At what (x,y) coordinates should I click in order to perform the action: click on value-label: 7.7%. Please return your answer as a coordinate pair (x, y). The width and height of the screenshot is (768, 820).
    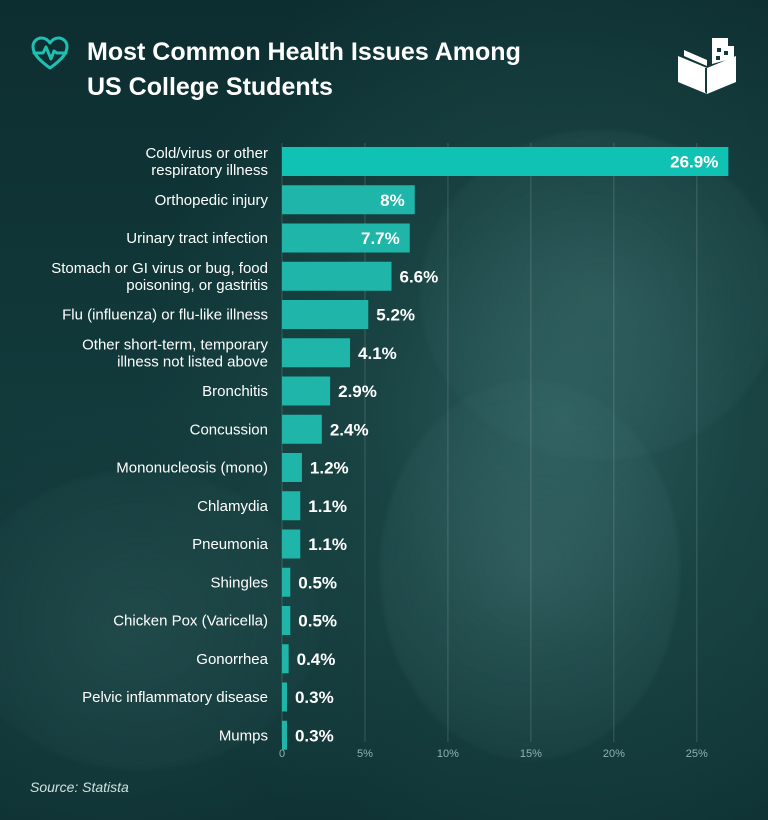
    Looking at the image, I should click on (380, 238).